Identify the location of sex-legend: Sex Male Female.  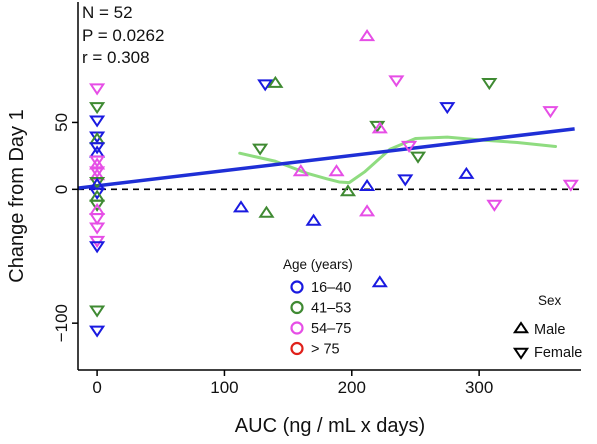
(547, 327).